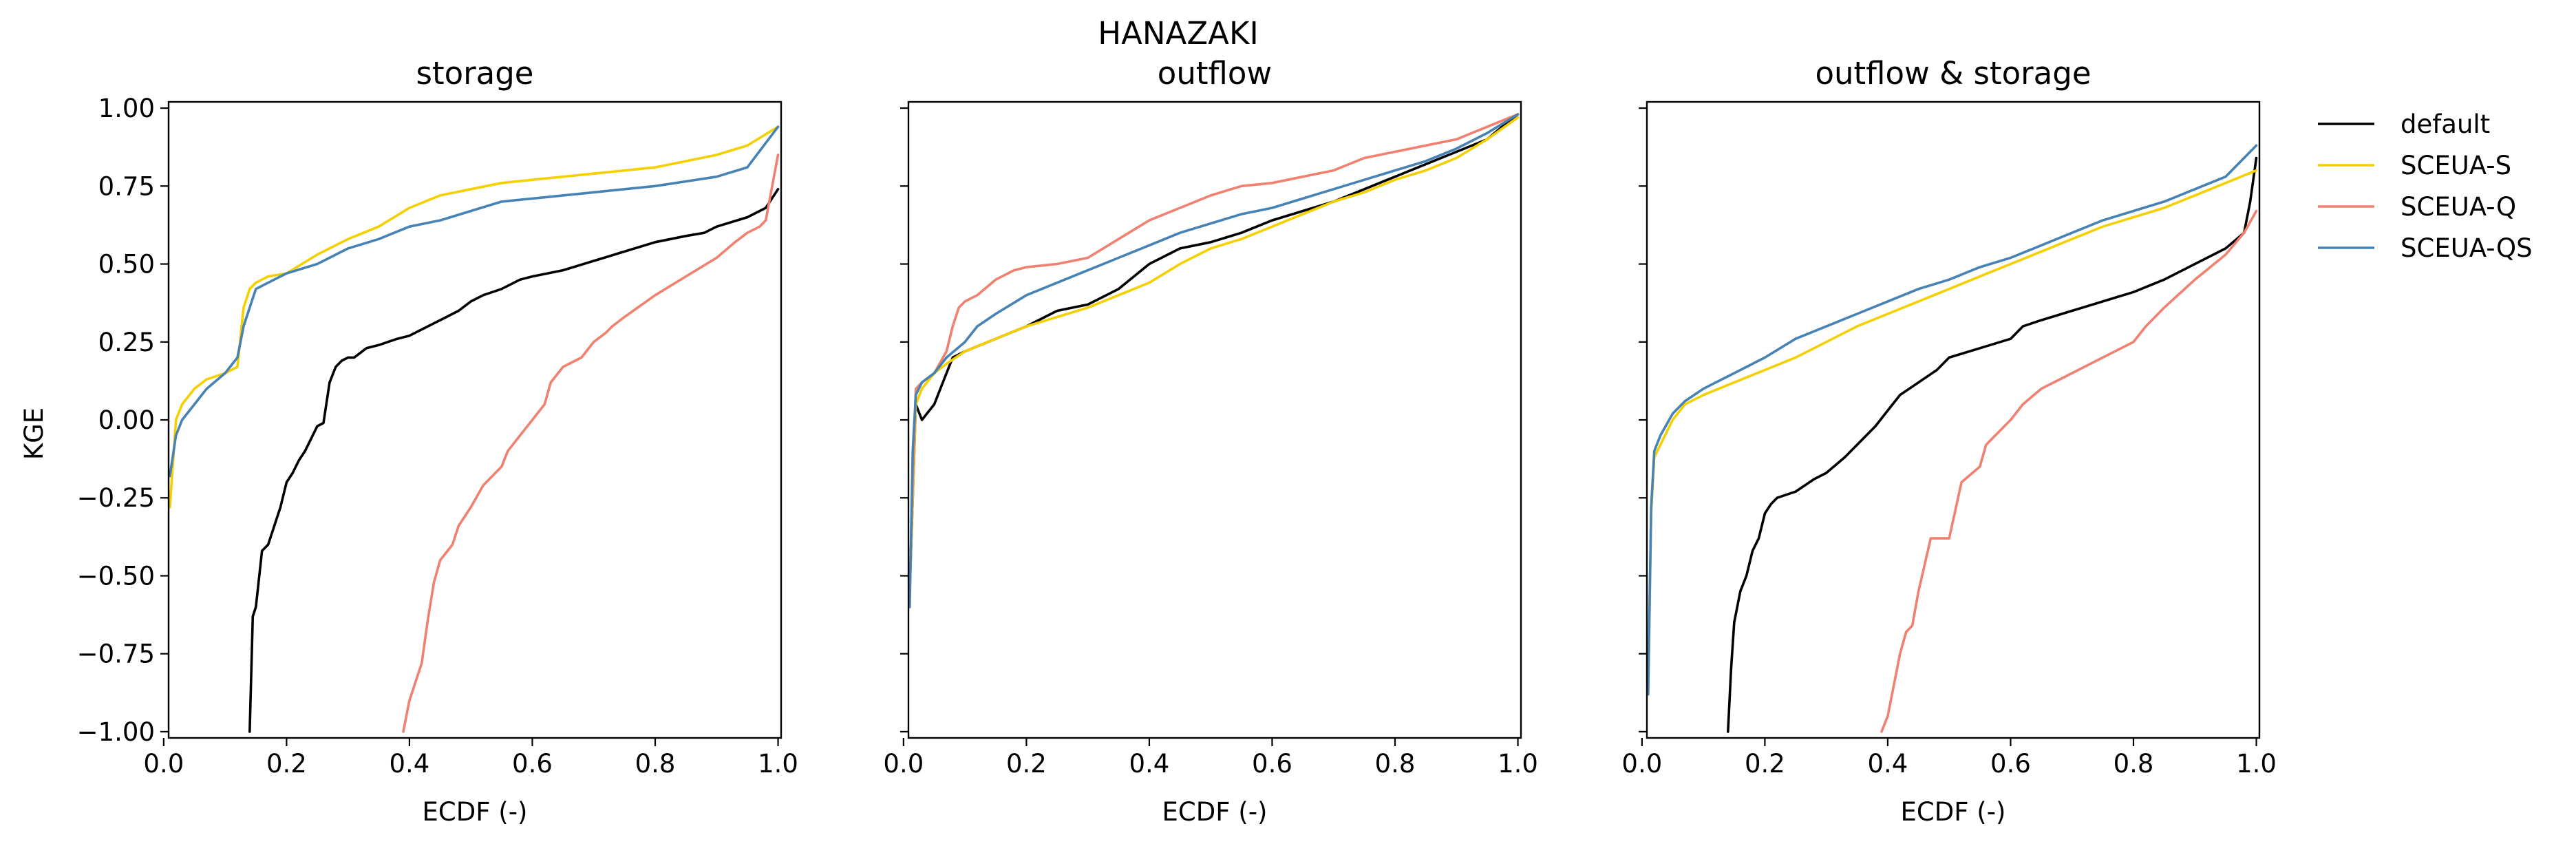 Image resolution: width=2576 pixels, height=846 pixels. What do you see at coordinates (2456, 165) in the screenshot?
I see `legend-label: SCEUA-S` at bounding box center [2456, 165].